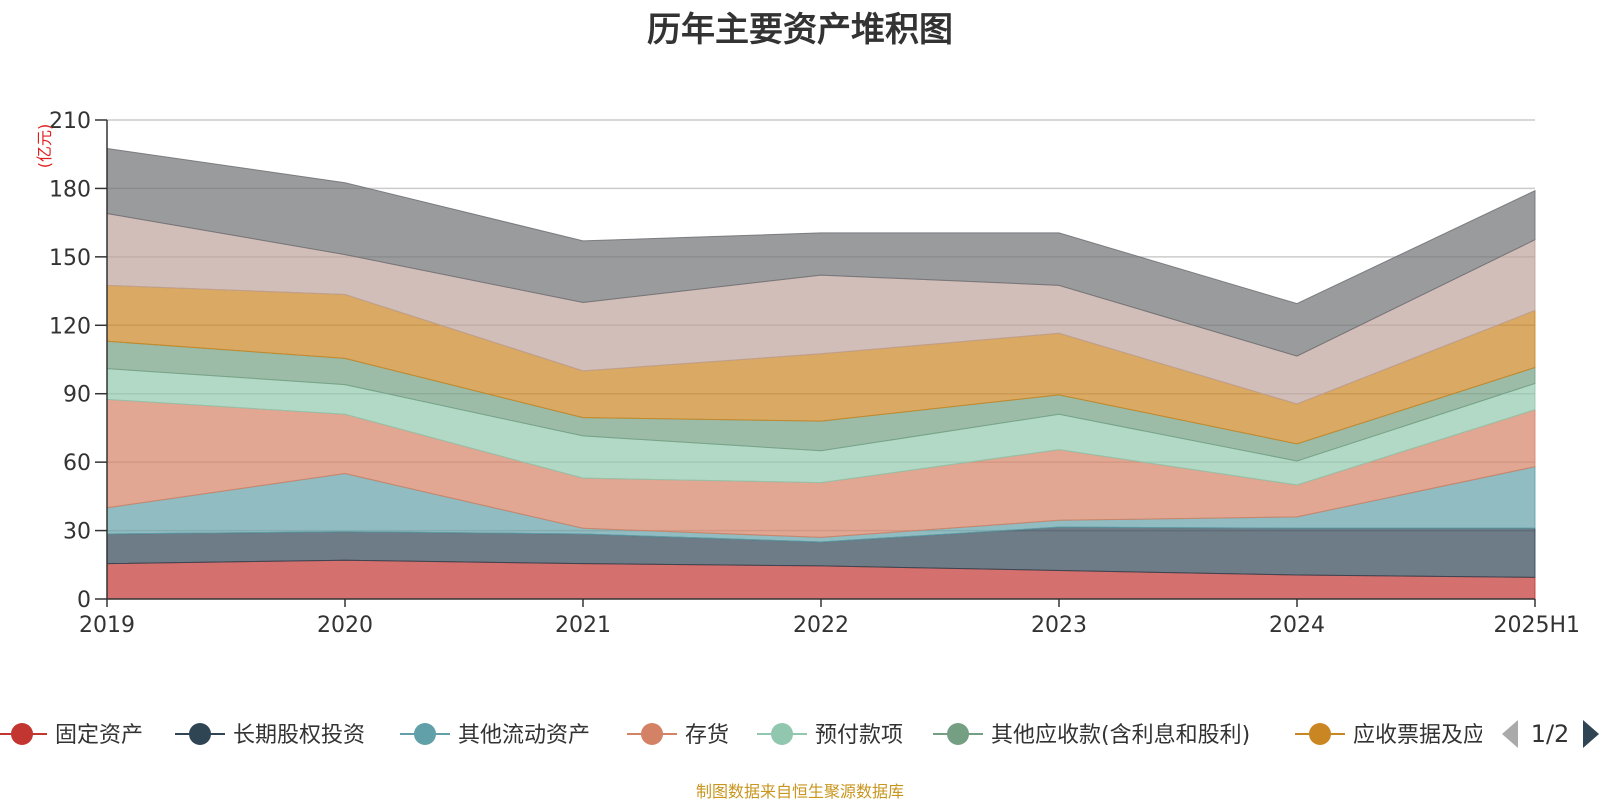 The width and height of the screenshot is (1600, 802). I want to click on legend-item: 其他流动资产, so click(495, 735).